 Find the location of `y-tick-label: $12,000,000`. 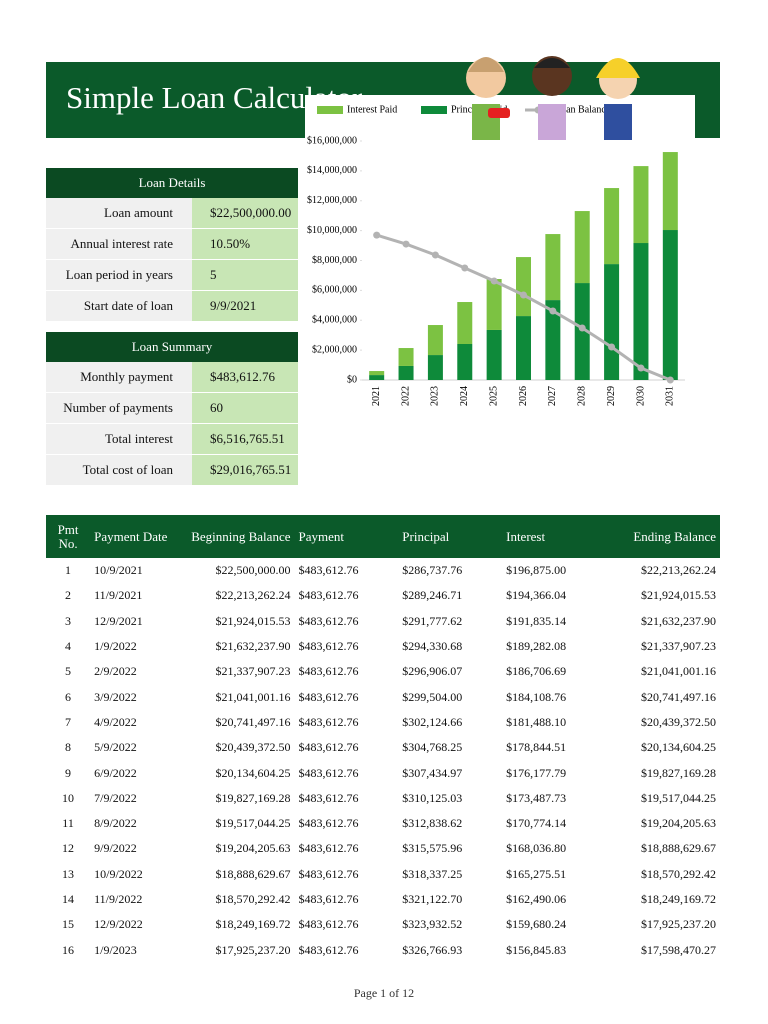

y-tick-label: $12,000,000 is located at coordinates (332, 200).